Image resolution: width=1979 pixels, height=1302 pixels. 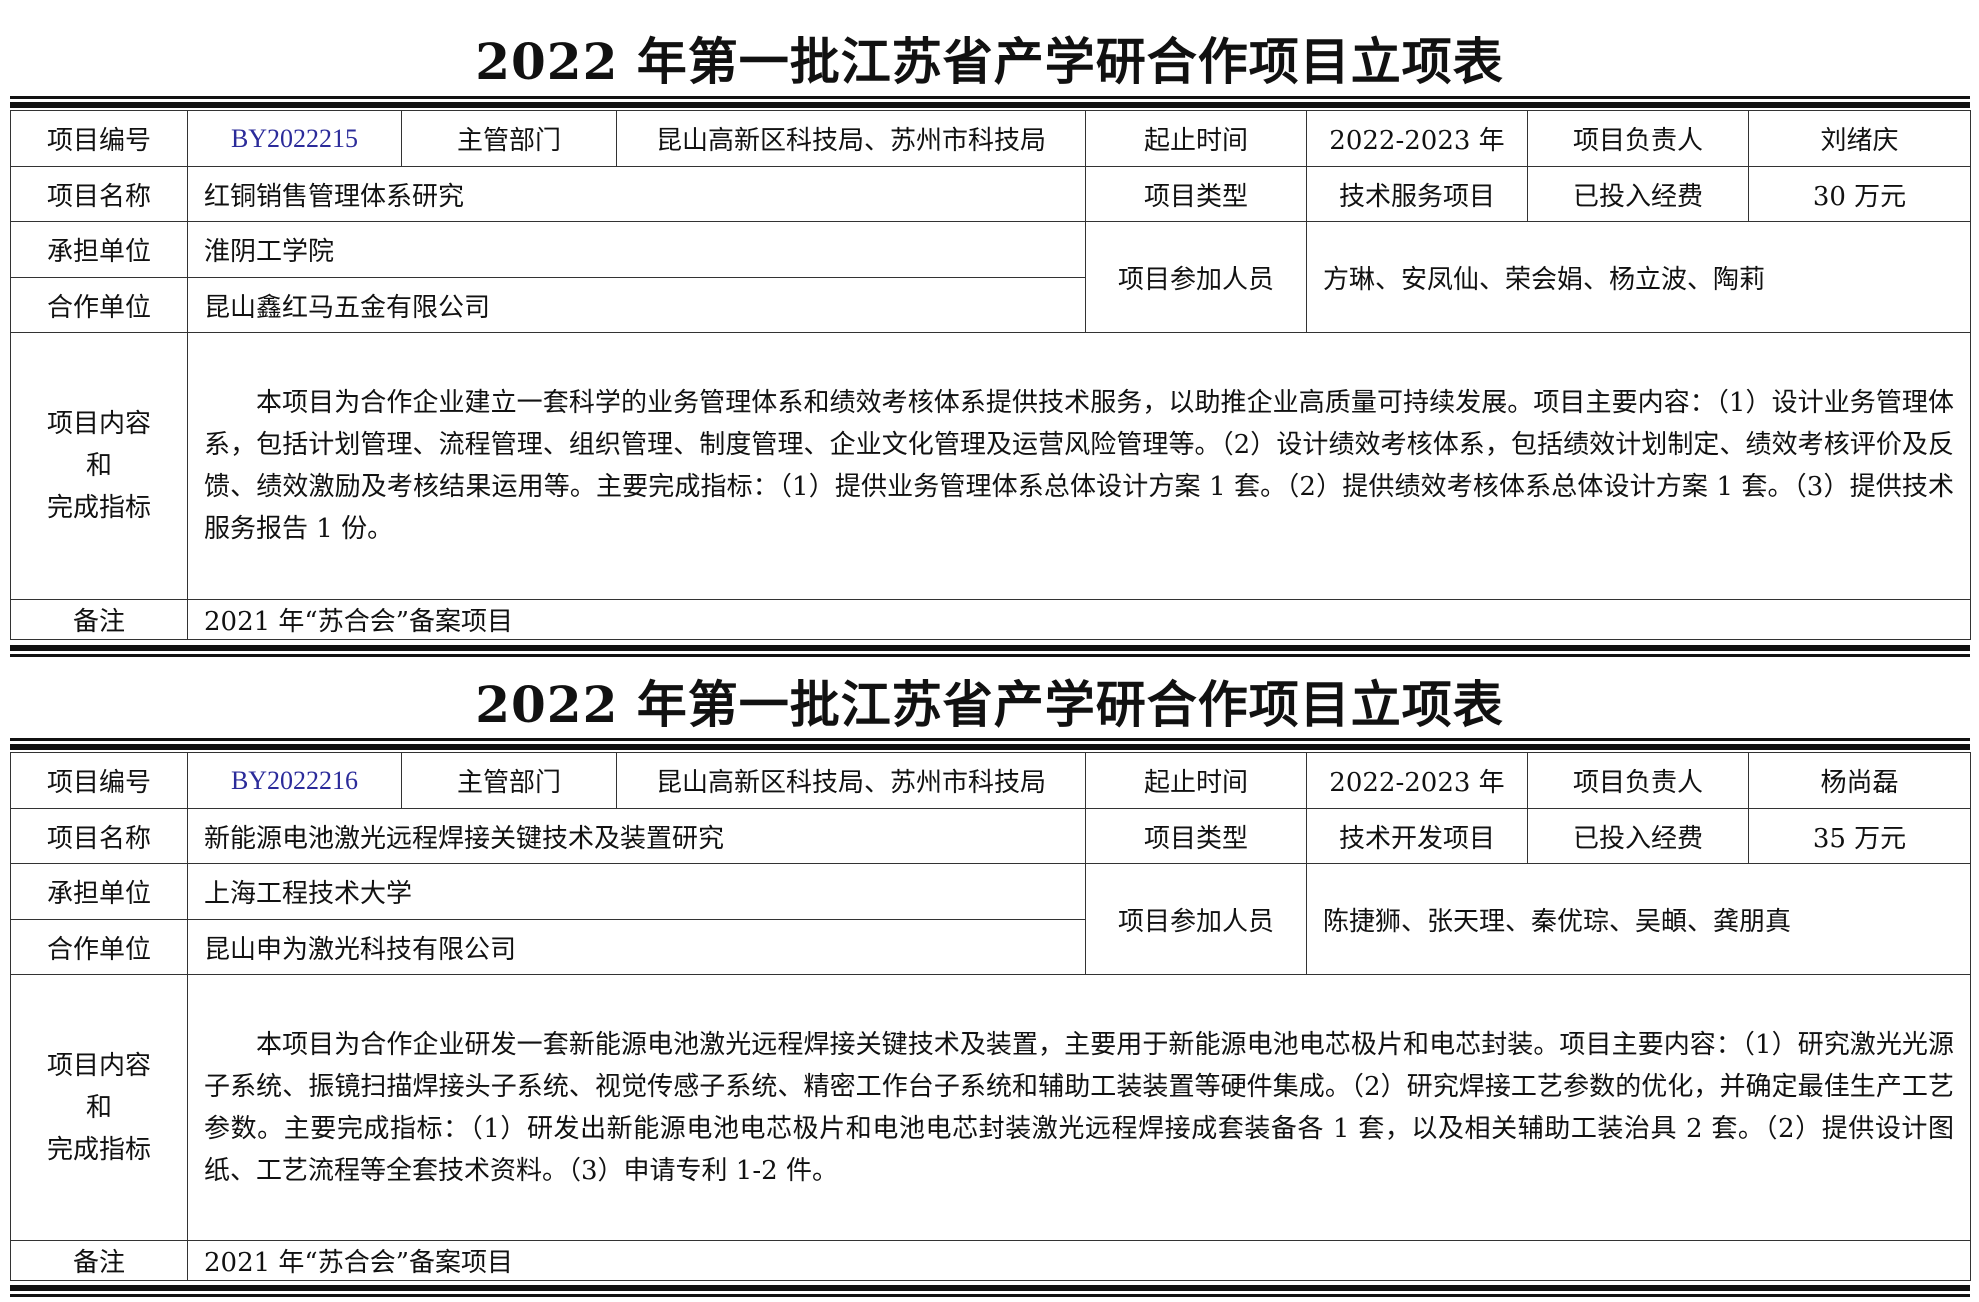 I want to click on undertaker-value: 上海工程技术大学, so click(x=636, y=891).